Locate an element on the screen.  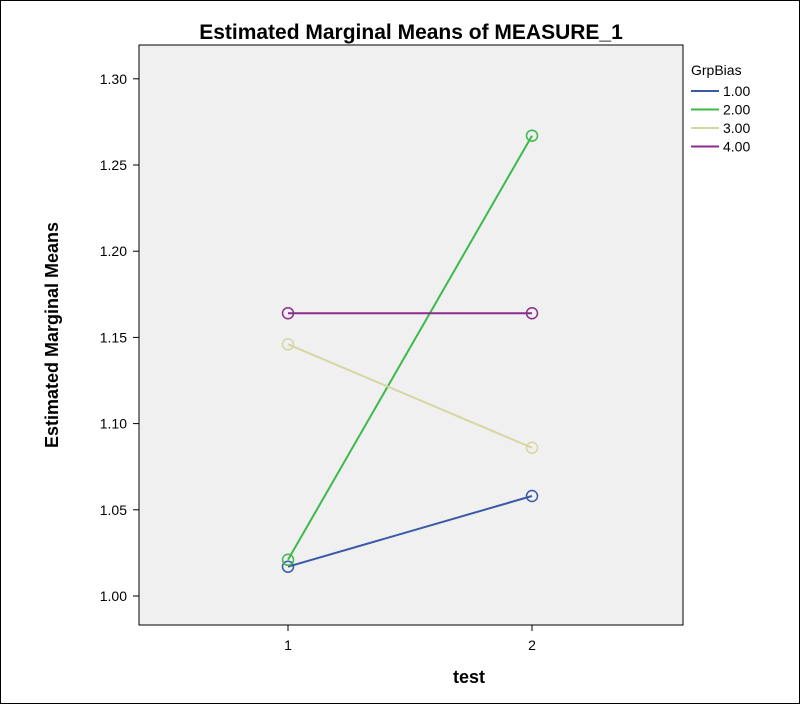
series-3.00 is located at coordinates (410, 396).